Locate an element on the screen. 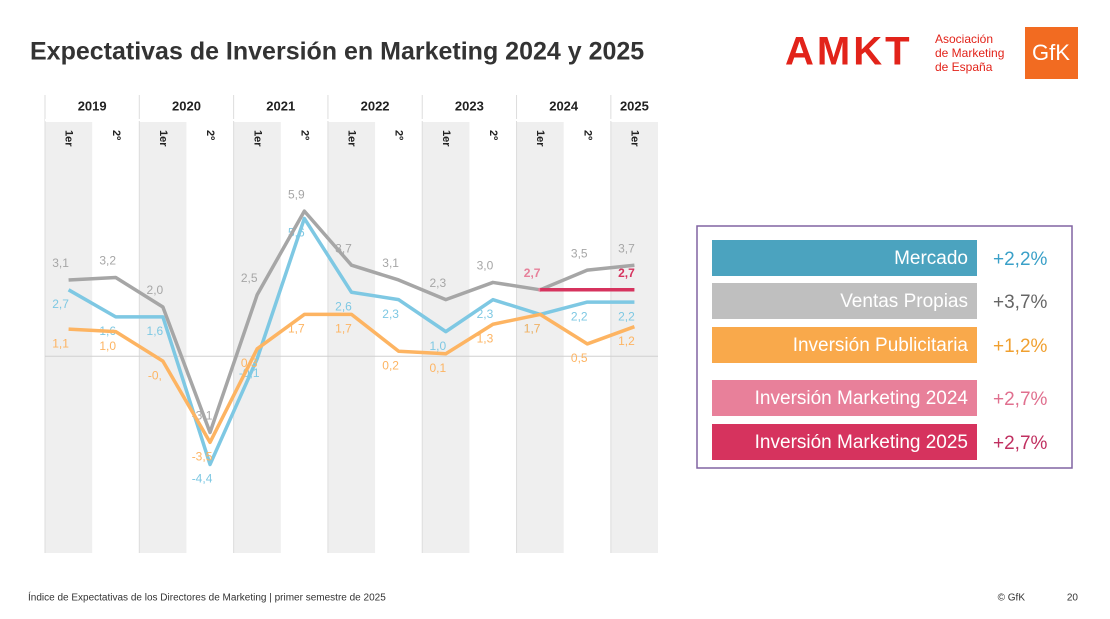 This screenshot has width=1110, height=619. data-label: 1,3 is located at coordinates (485, 338).